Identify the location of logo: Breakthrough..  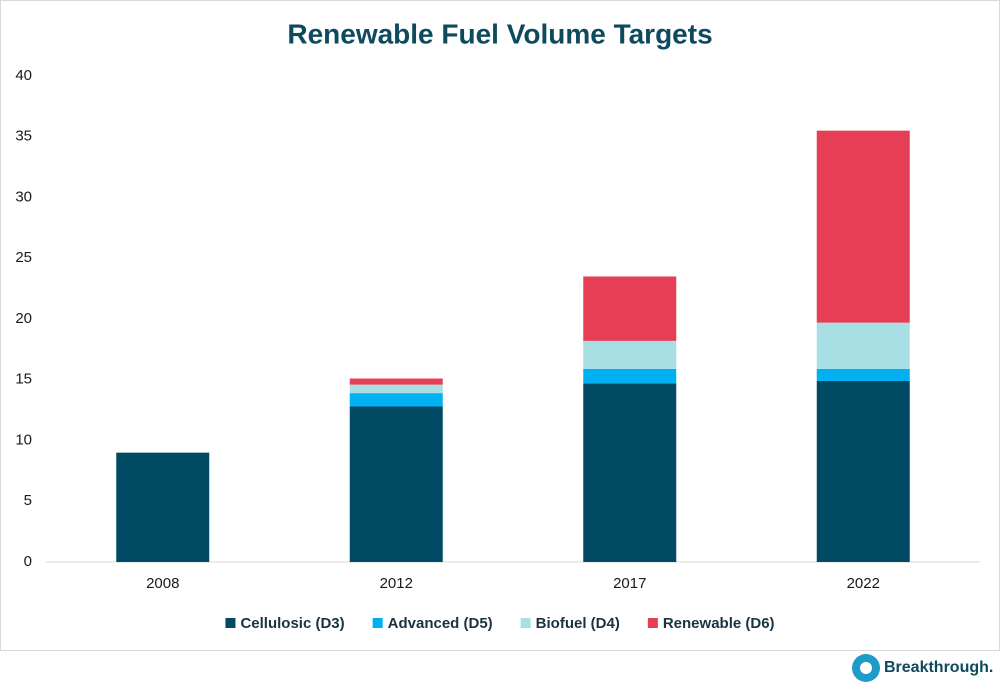
(922, 668).